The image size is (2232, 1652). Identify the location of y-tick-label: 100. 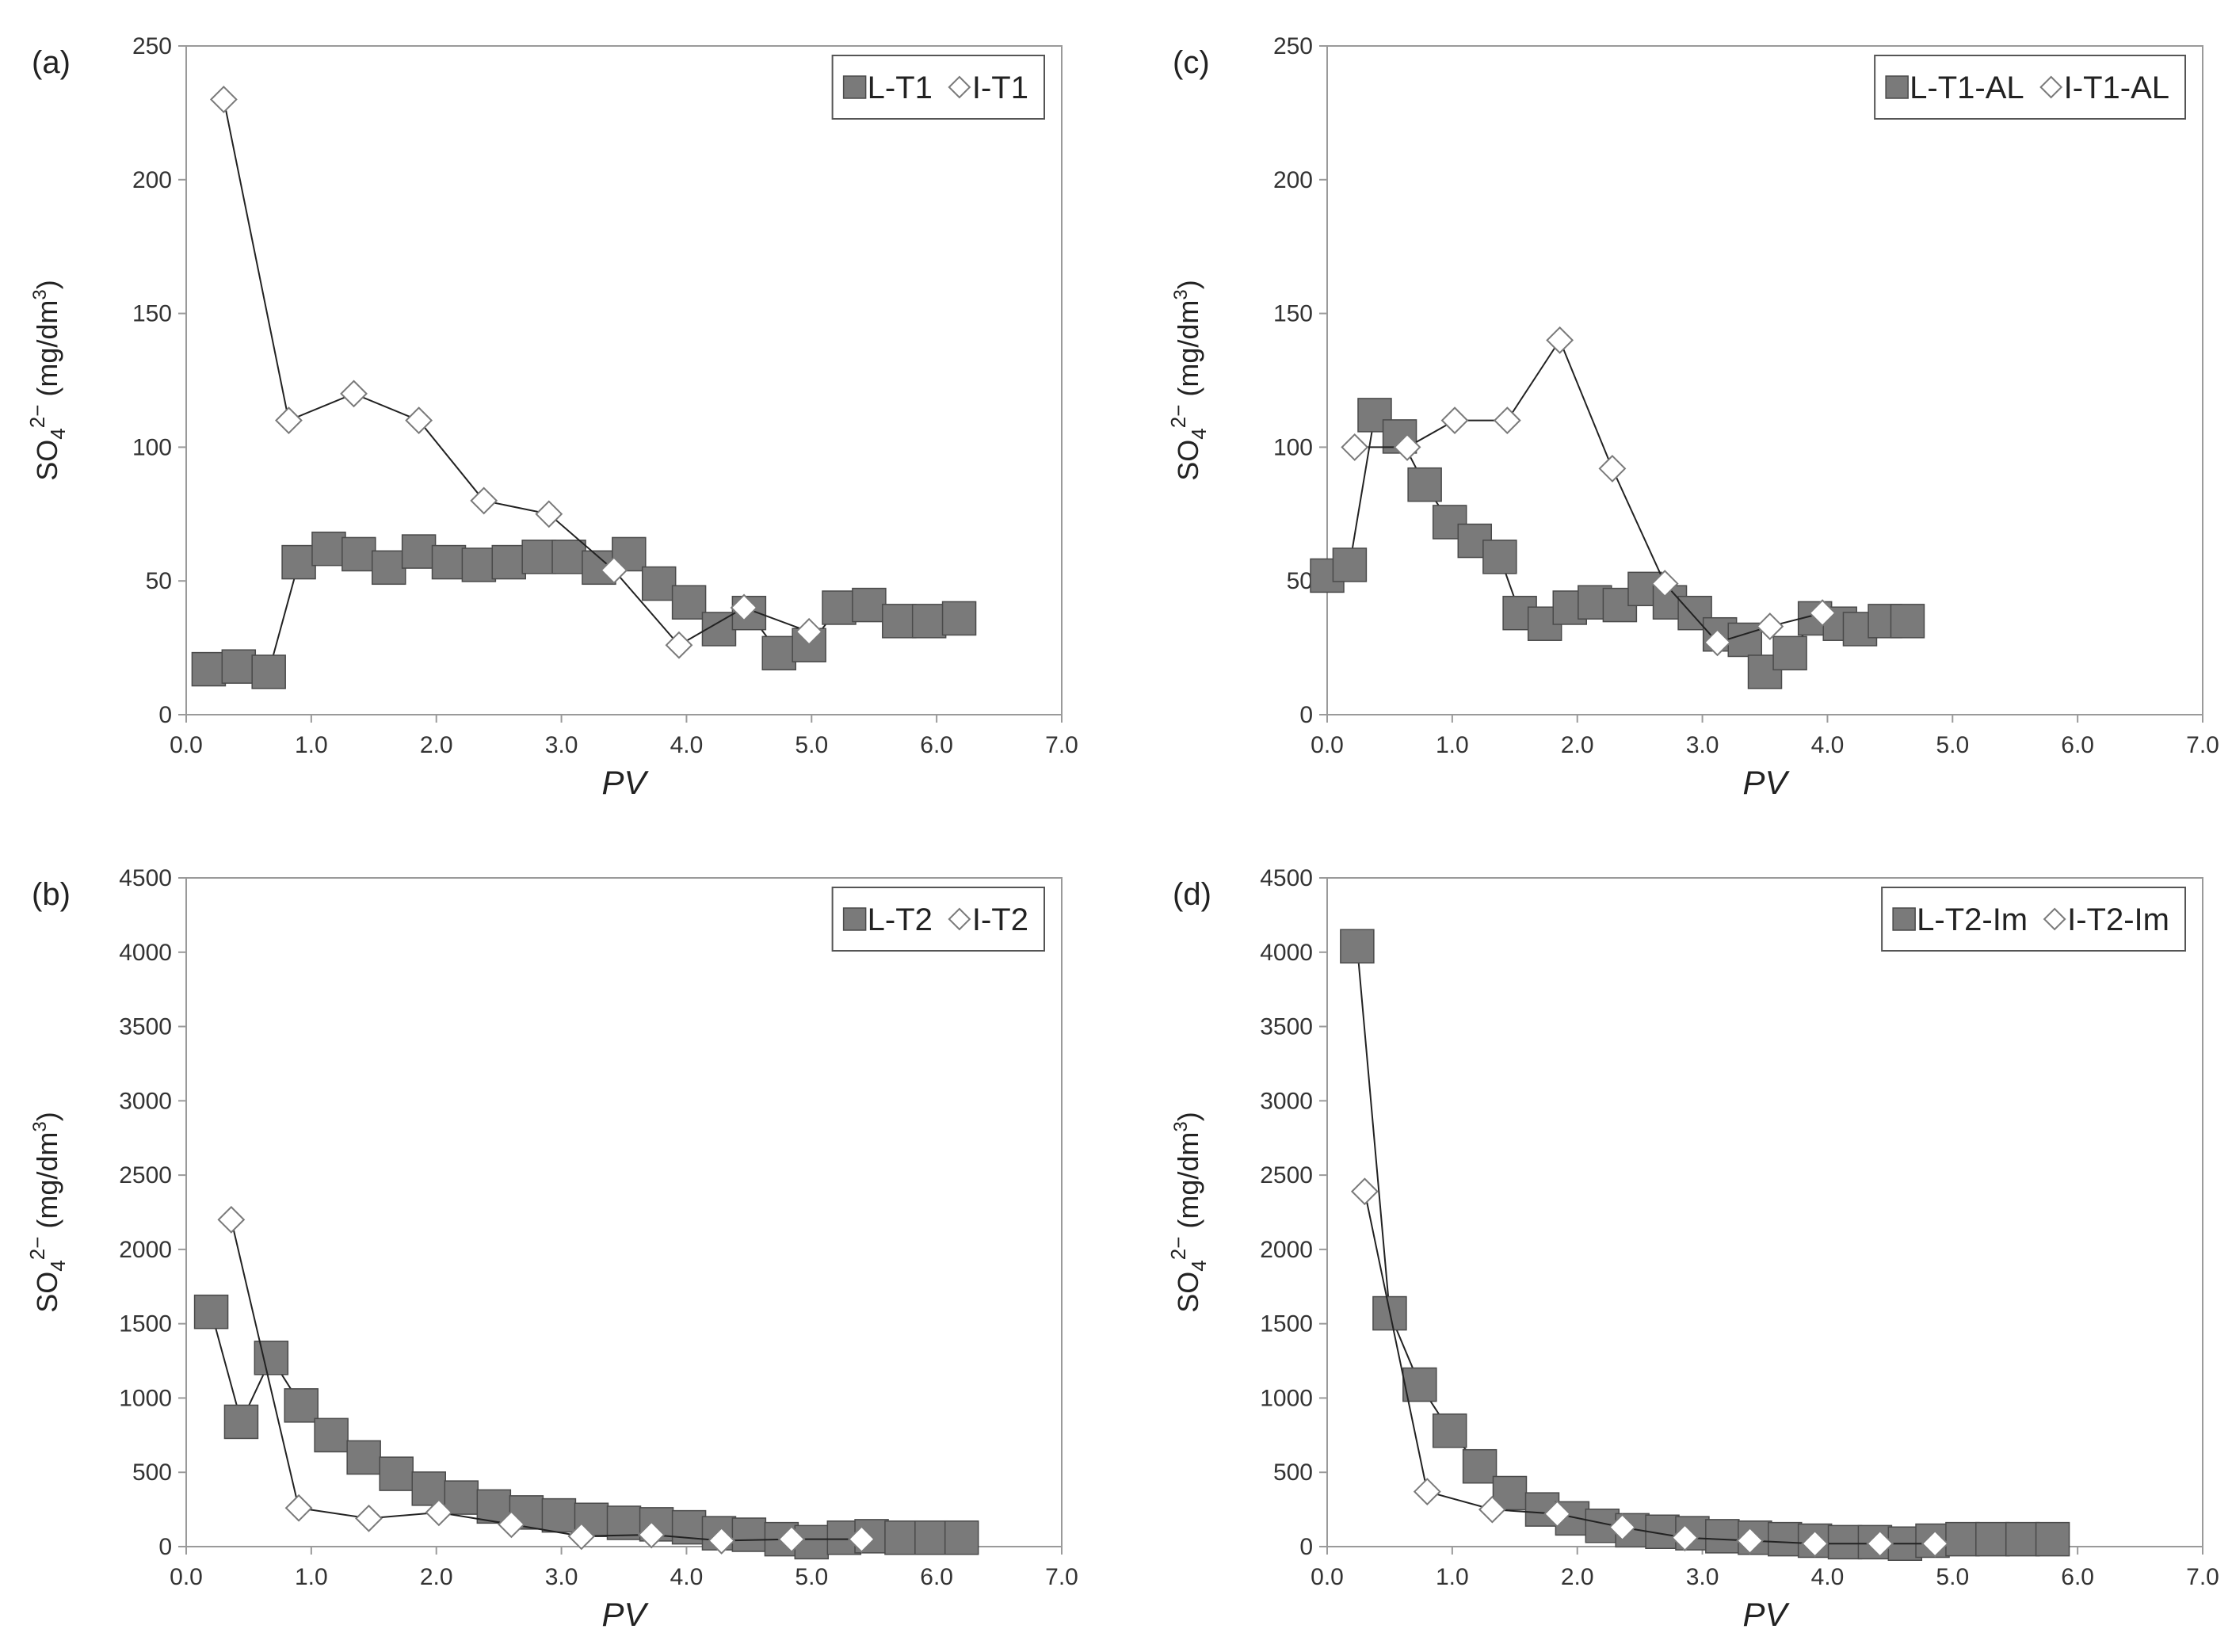
(1293, 447).